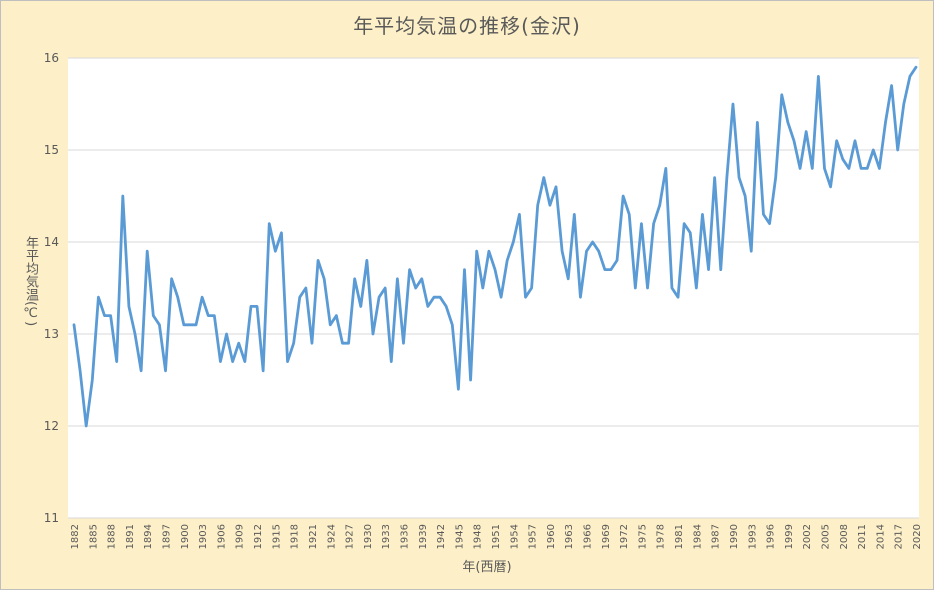 This screenshot has height=590, width=934. I want to click on x-tick-label: 1966, so click(588, 536).